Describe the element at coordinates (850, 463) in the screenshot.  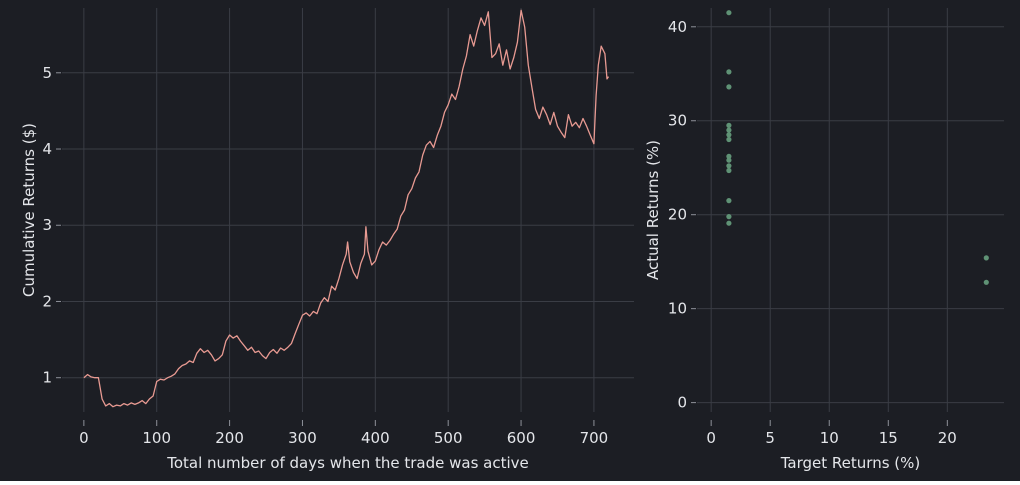
I see `scatter-chart-x-axis-label: Target Returns (%)` at that location.